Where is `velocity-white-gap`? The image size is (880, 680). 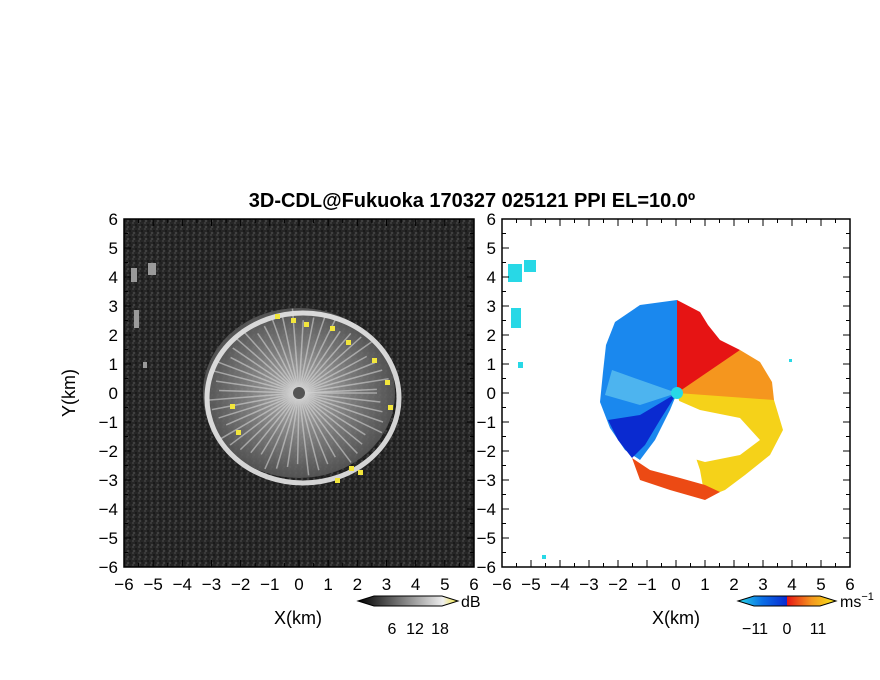 velocity-white-gap is located at coordinates (711, 431).